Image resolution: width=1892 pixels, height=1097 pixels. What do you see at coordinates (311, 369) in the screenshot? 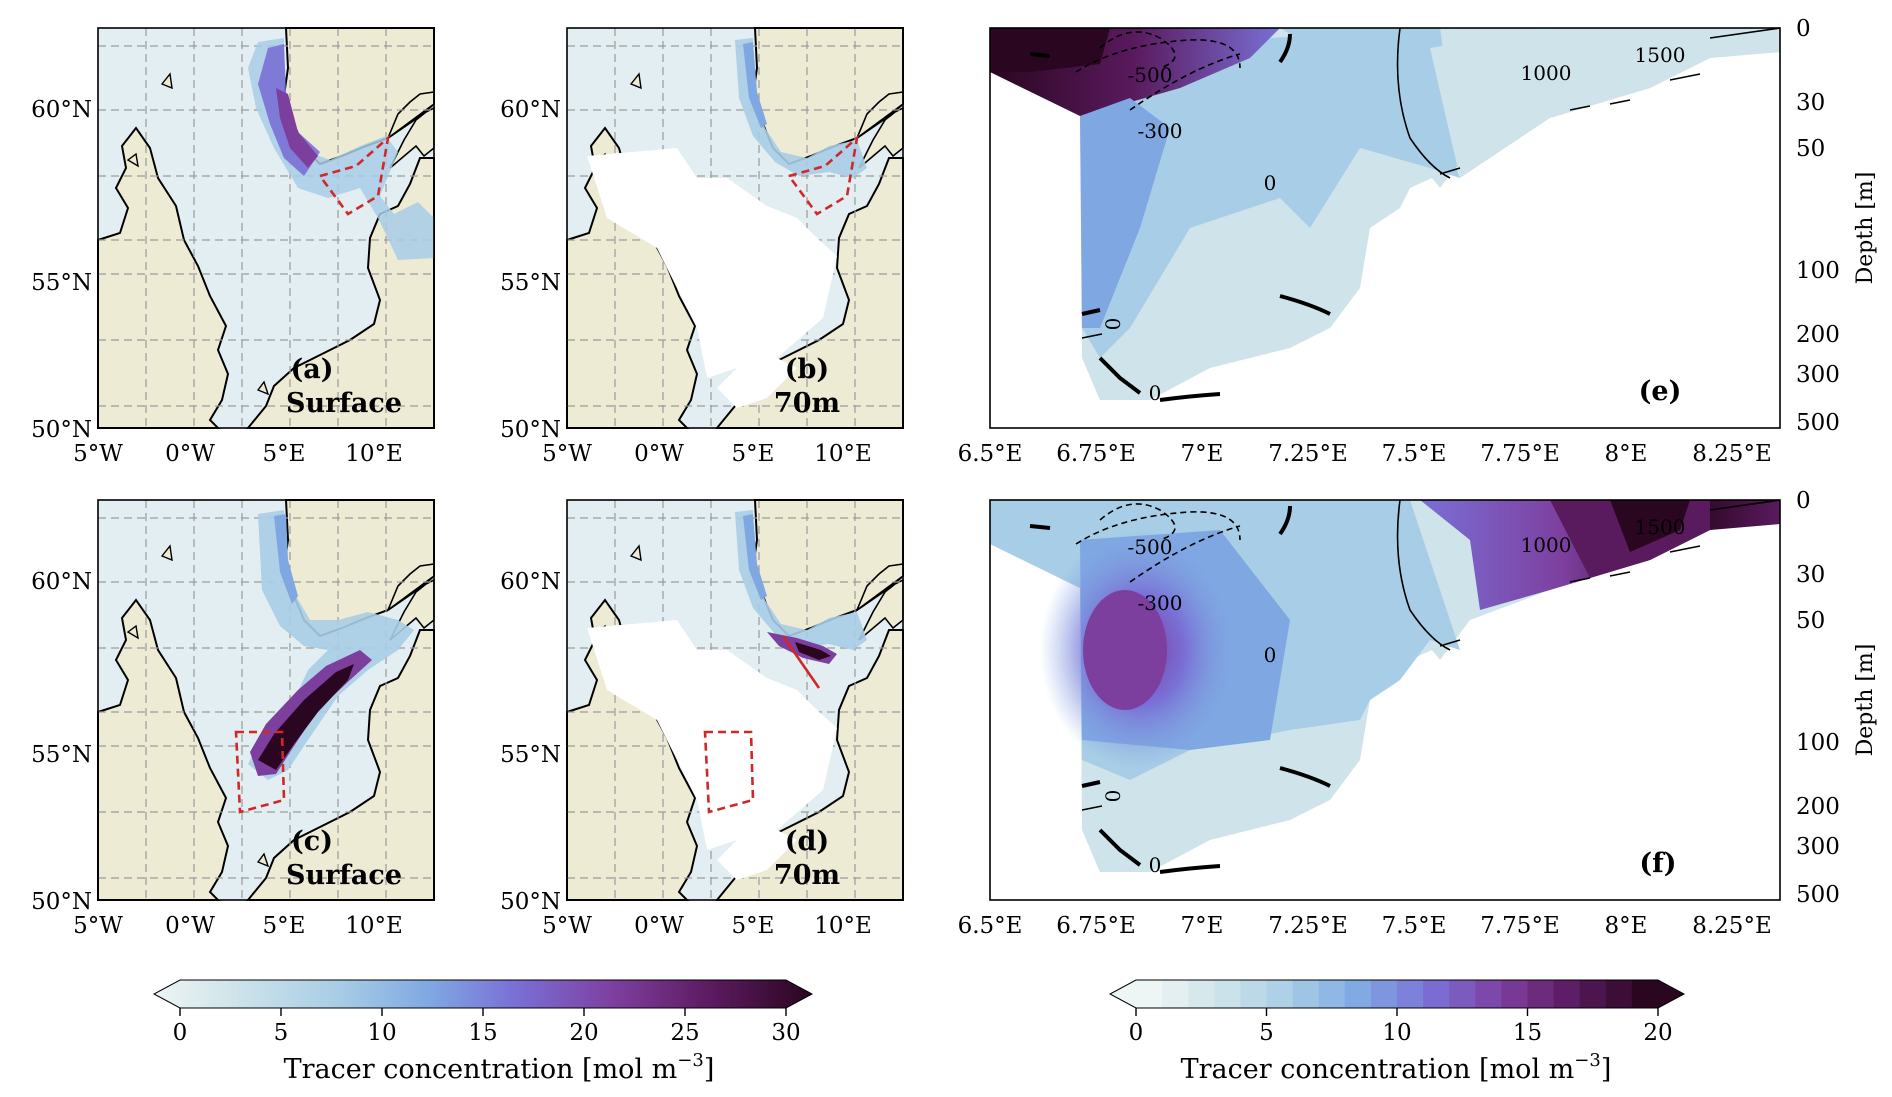
I see `panel-tag-a: (a)` at bounding box center [311, 369].